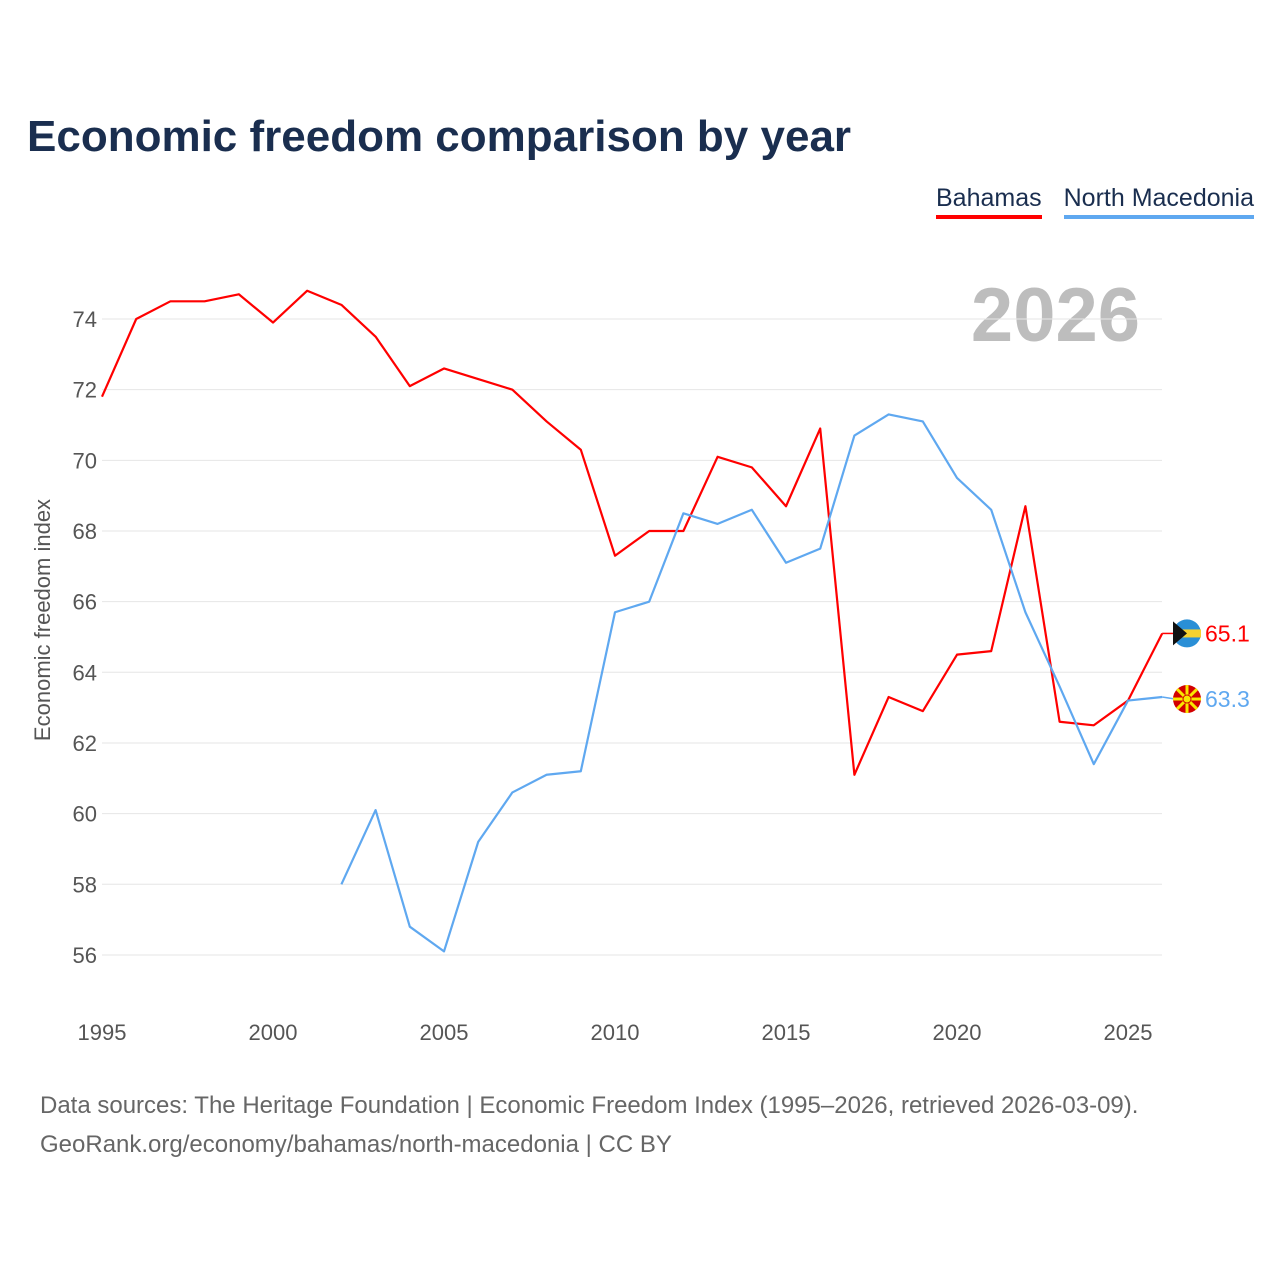  Describe the element at coordinates (1180, 633) in the screenshot. I see `flag-triangle` at that location.